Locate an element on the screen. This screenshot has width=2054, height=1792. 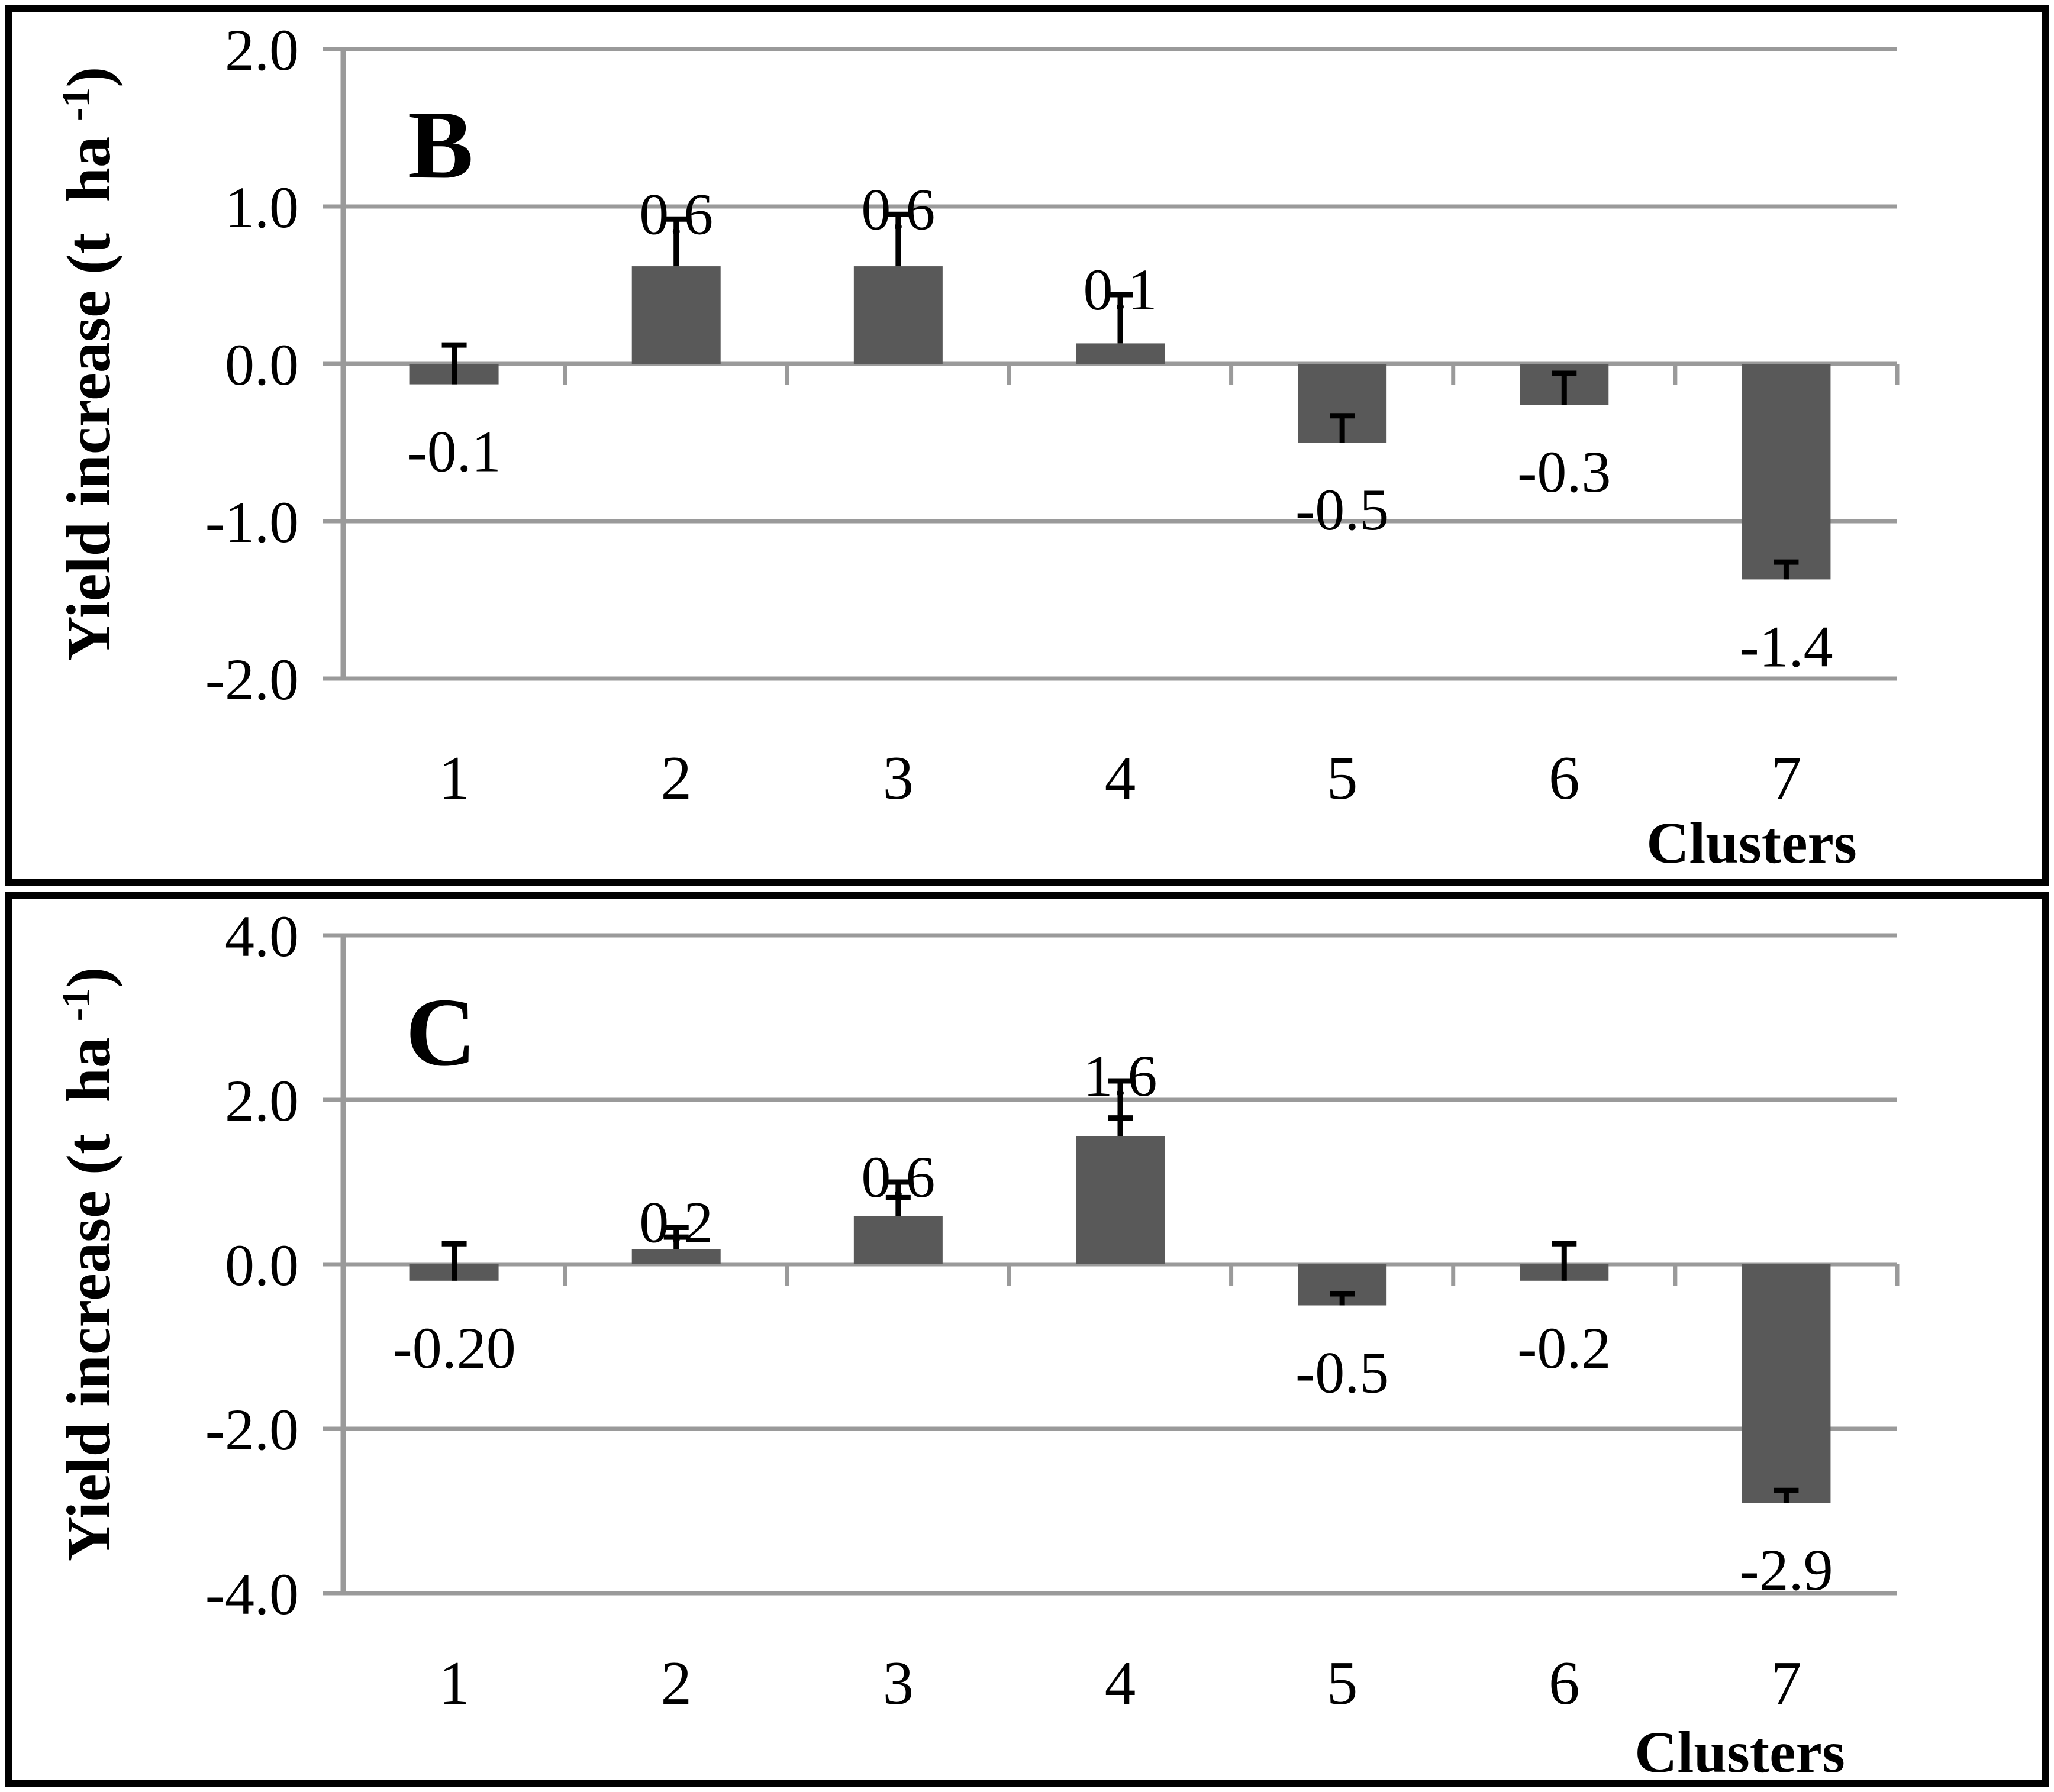
bar-value-label: -0.1 is located at coordinates (454, 452).